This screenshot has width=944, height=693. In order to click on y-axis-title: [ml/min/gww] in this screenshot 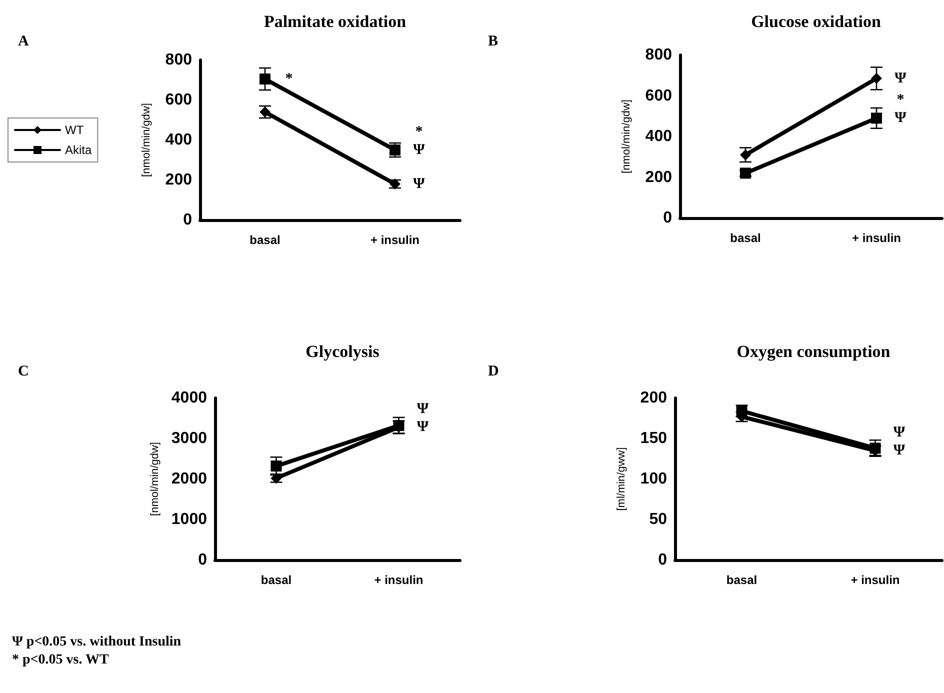, I will do `click(622, 479)`.